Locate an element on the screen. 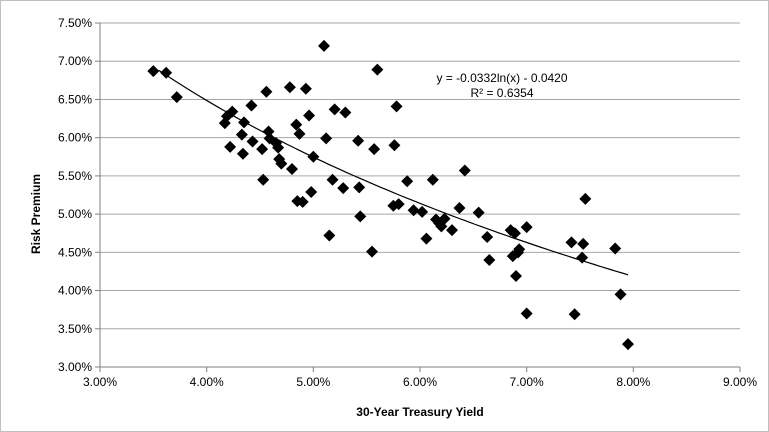 This screenshot has width=769, height=432. x-tick-labels: 3.00% 4.00% 5.00% 6.00% 7.00% 8.00% 9.00% is located at coordinates (420, 382).